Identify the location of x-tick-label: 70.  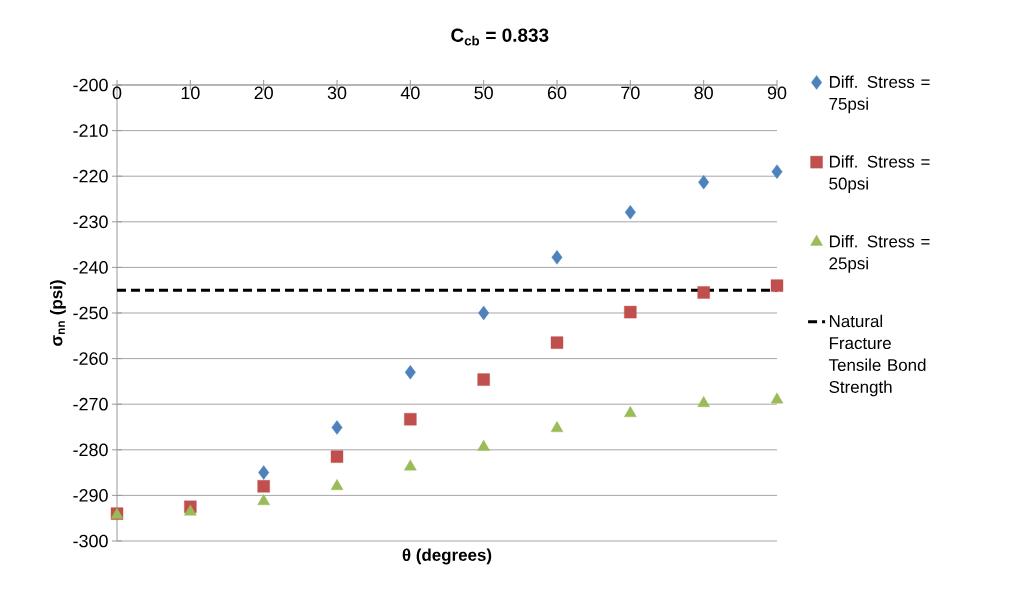
(630, 93).